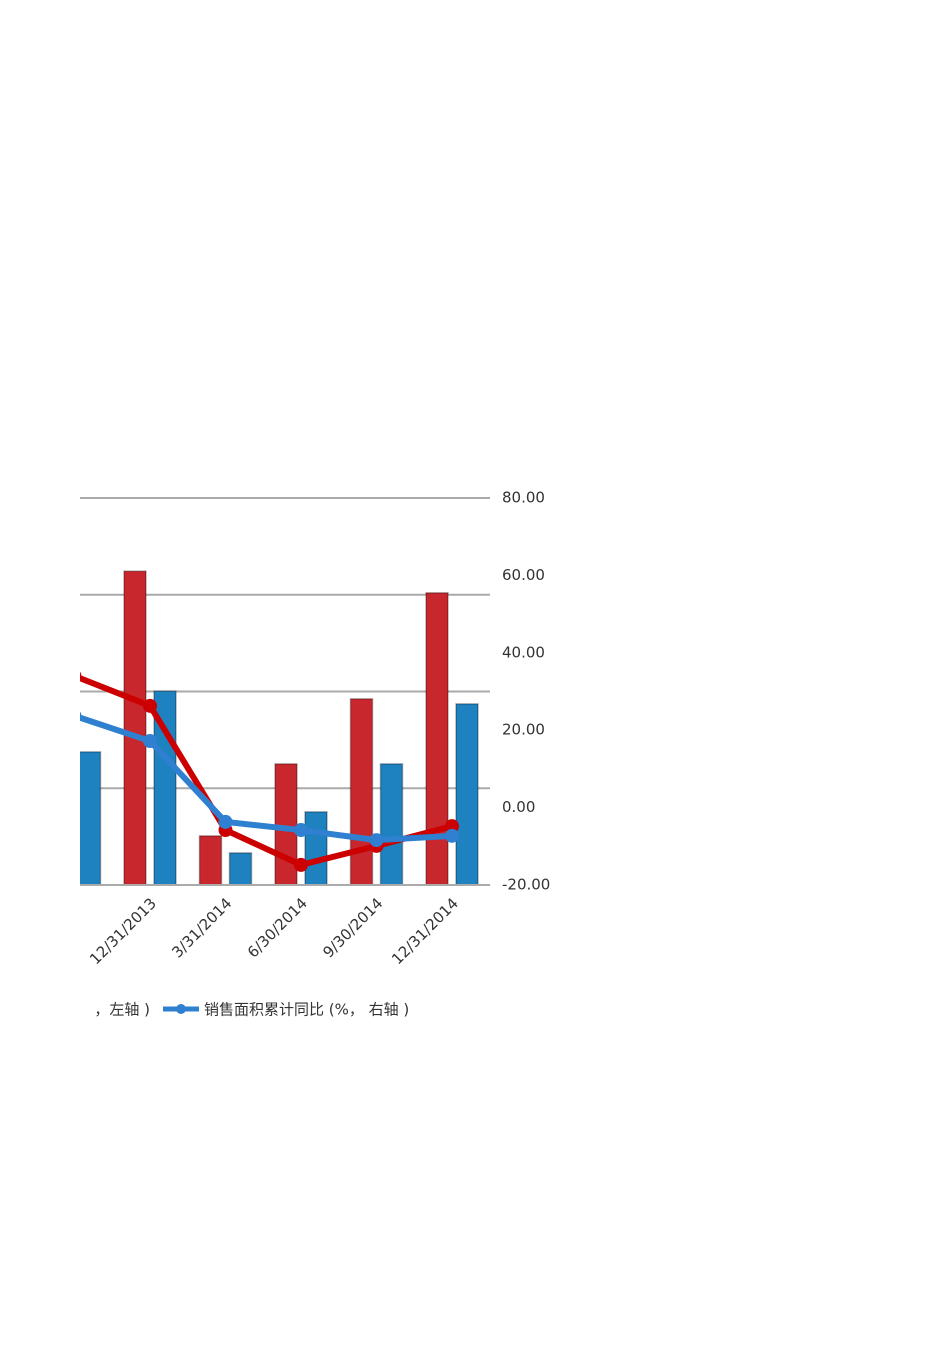 Image resolution: width=950 pixels, height=1348 pixels. I want to click on x-tick-label: 12/31/2013, so click(123, 931).